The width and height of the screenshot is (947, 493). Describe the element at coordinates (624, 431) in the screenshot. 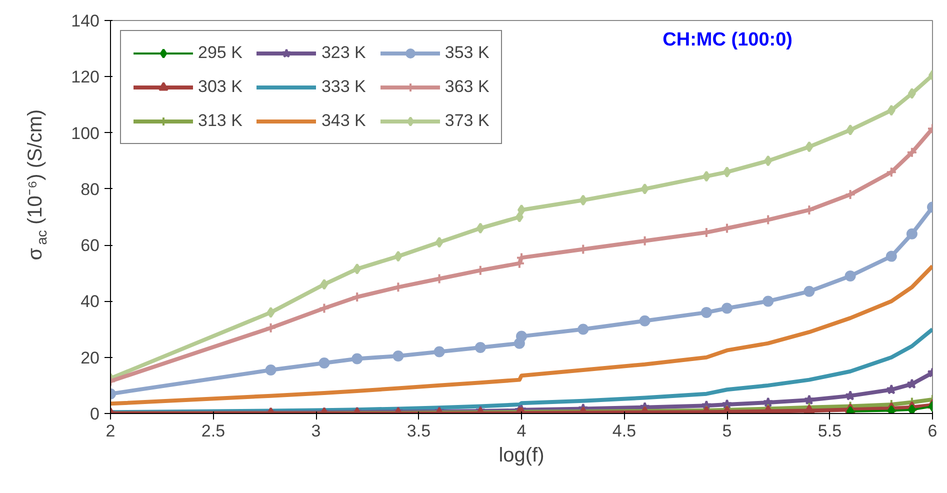

I see `x-tick-label: 4.5` at that location.